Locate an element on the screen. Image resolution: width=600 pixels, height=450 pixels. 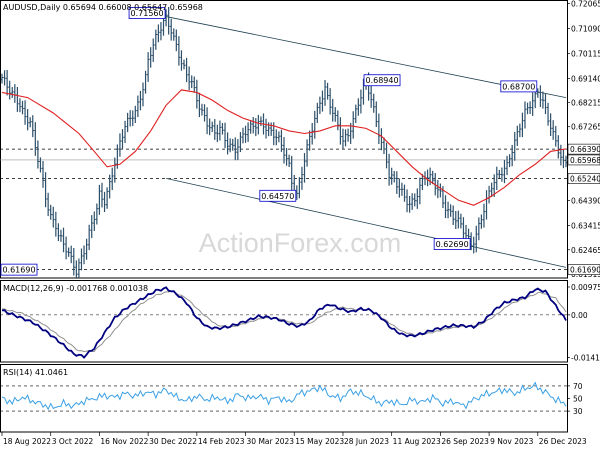
price-tick-label: 0.71090 is located at coordinates (585, 29).